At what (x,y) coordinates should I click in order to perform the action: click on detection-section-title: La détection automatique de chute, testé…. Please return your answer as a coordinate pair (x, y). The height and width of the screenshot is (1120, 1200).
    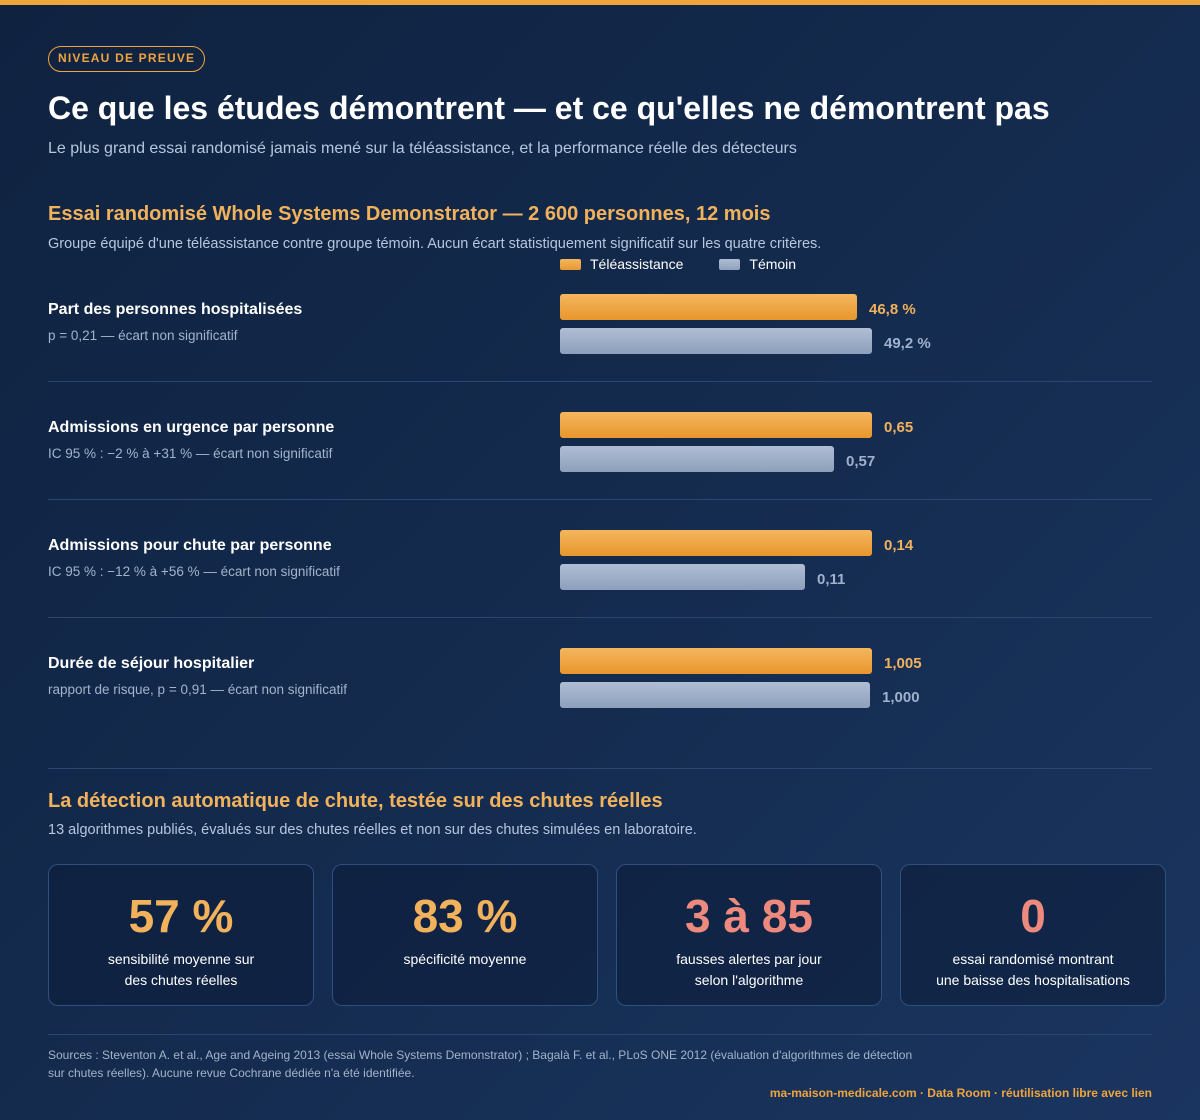
    Looking at the image, I should click on (355, 801).